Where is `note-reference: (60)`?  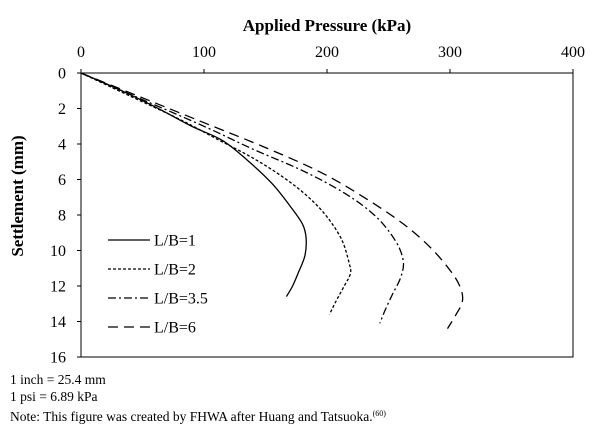
note-reference: (60) is located at coordinates (379, 413).